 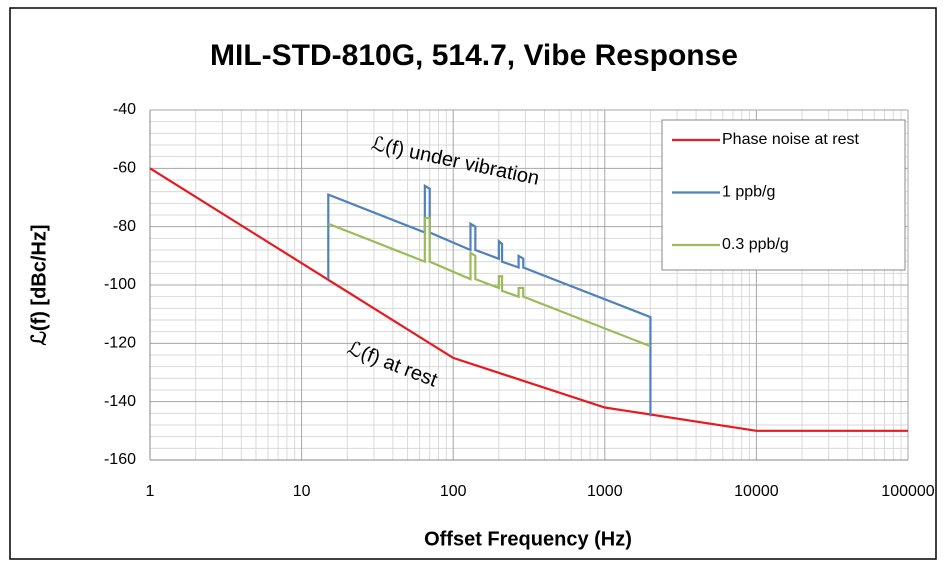 I want to click on y-tick-label: -80, so click(x=124, y=226).